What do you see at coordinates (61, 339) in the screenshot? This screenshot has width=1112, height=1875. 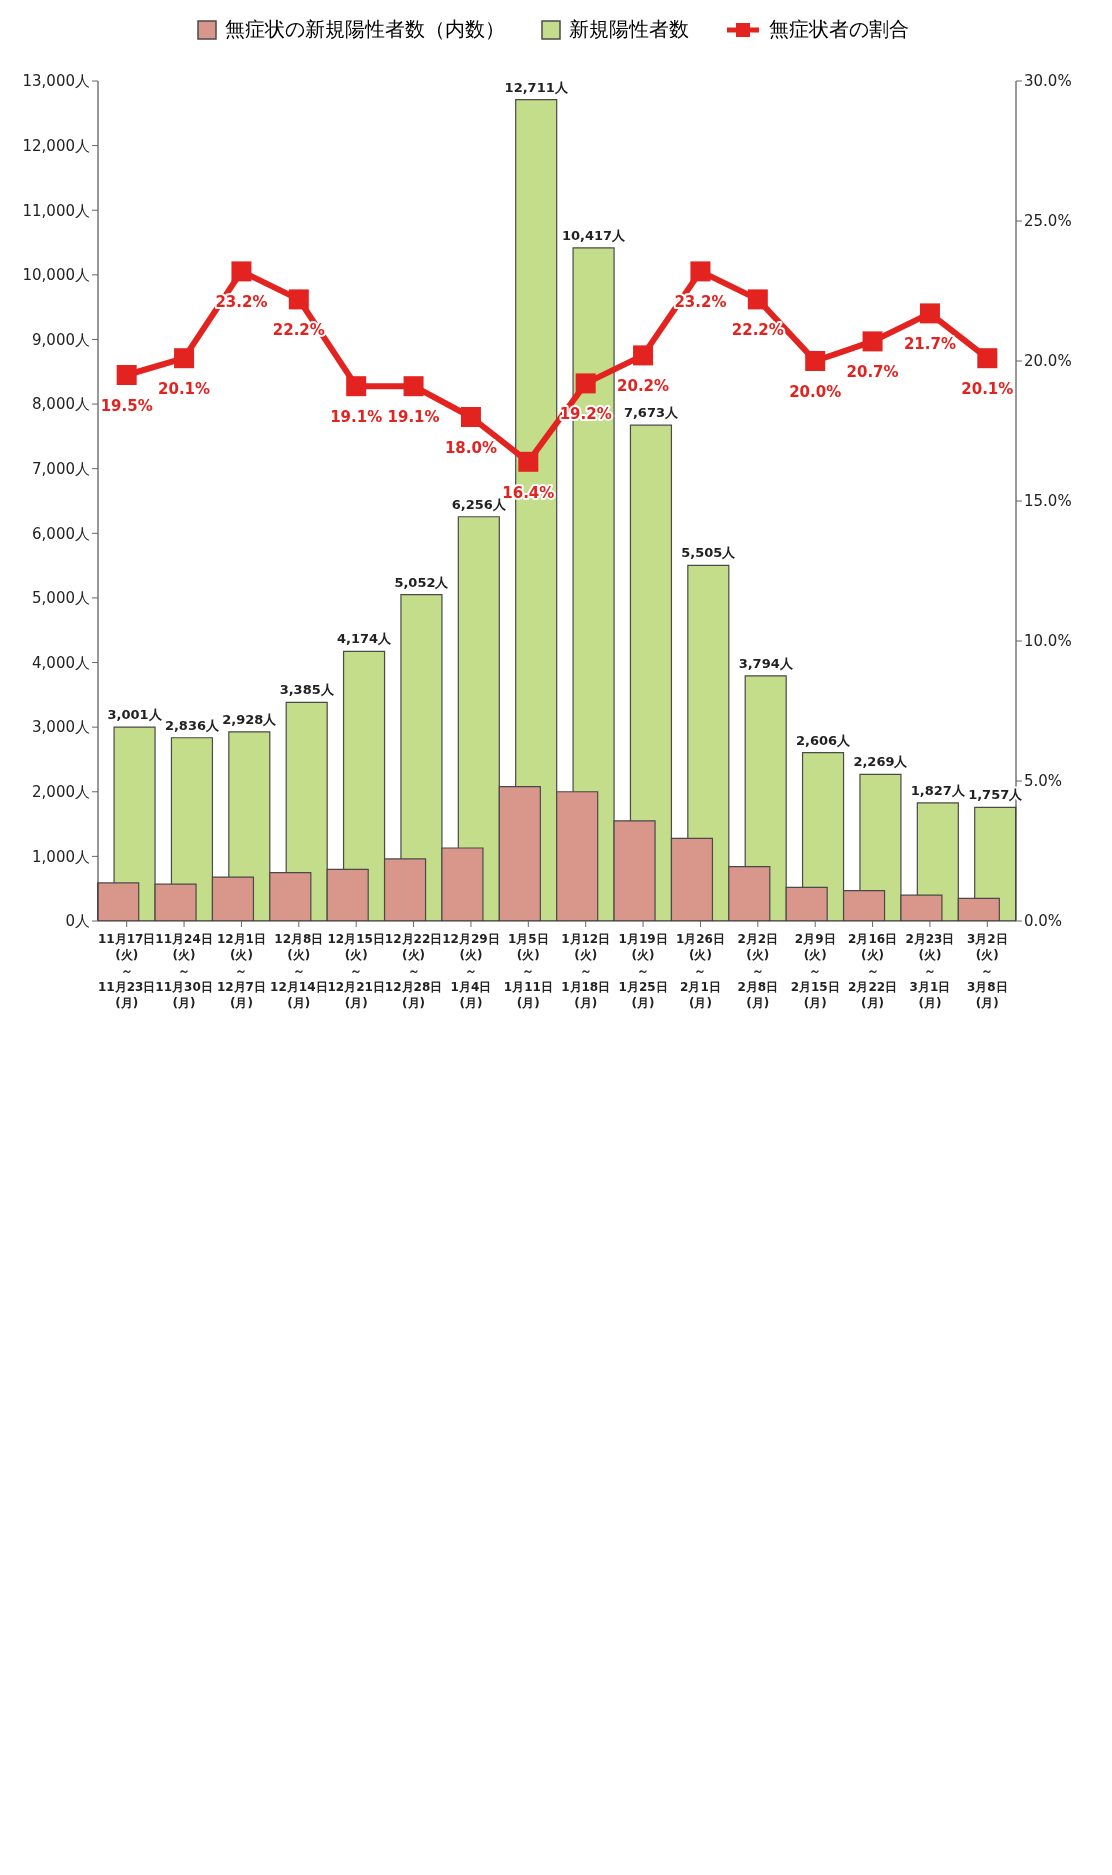 I see `y-tick-label: 9,000人` at bounding box center [61, 339].